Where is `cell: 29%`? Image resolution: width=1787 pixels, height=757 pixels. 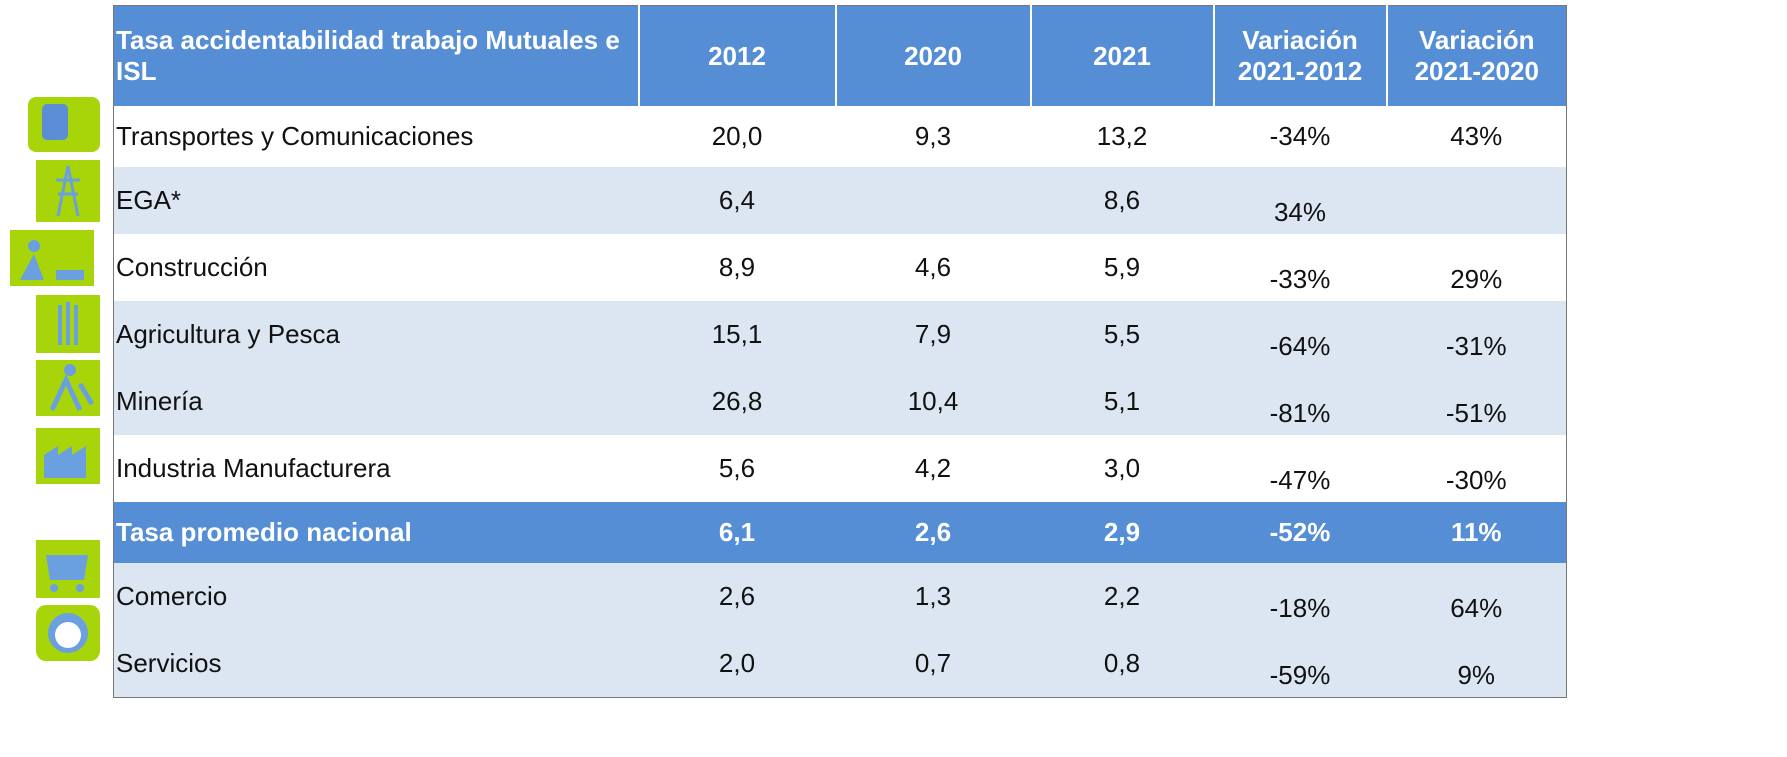 cell: 29% is located at coordinates (1476, 267).